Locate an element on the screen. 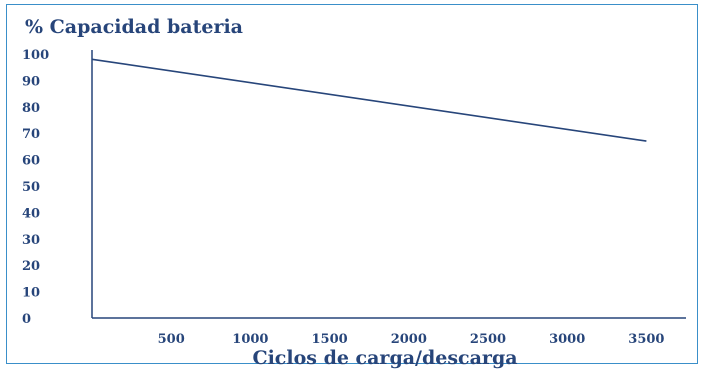 Image resolution: width=705 pixels, height=370 pixels. x-tick-label: 3000 is located at coordinates (567, 339).